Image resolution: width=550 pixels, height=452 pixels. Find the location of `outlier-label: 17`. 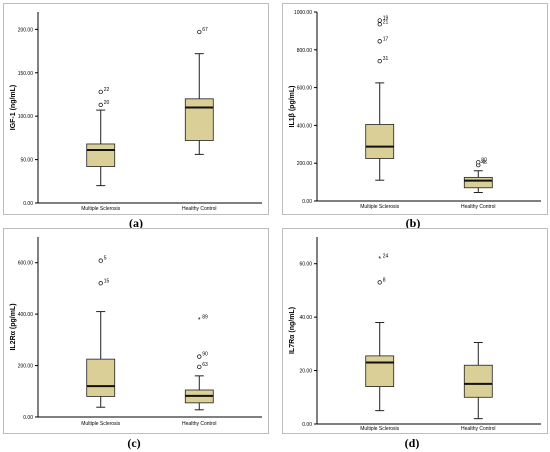

outlier-label: 17 is located at coordinates (386, 39).